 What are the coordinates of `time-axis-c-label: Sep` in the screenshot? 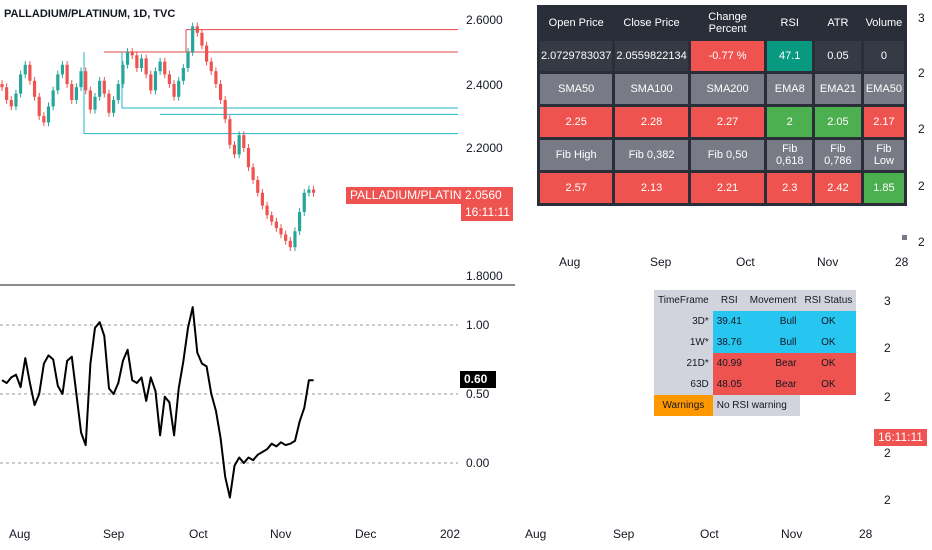 It's located at (624, 534).